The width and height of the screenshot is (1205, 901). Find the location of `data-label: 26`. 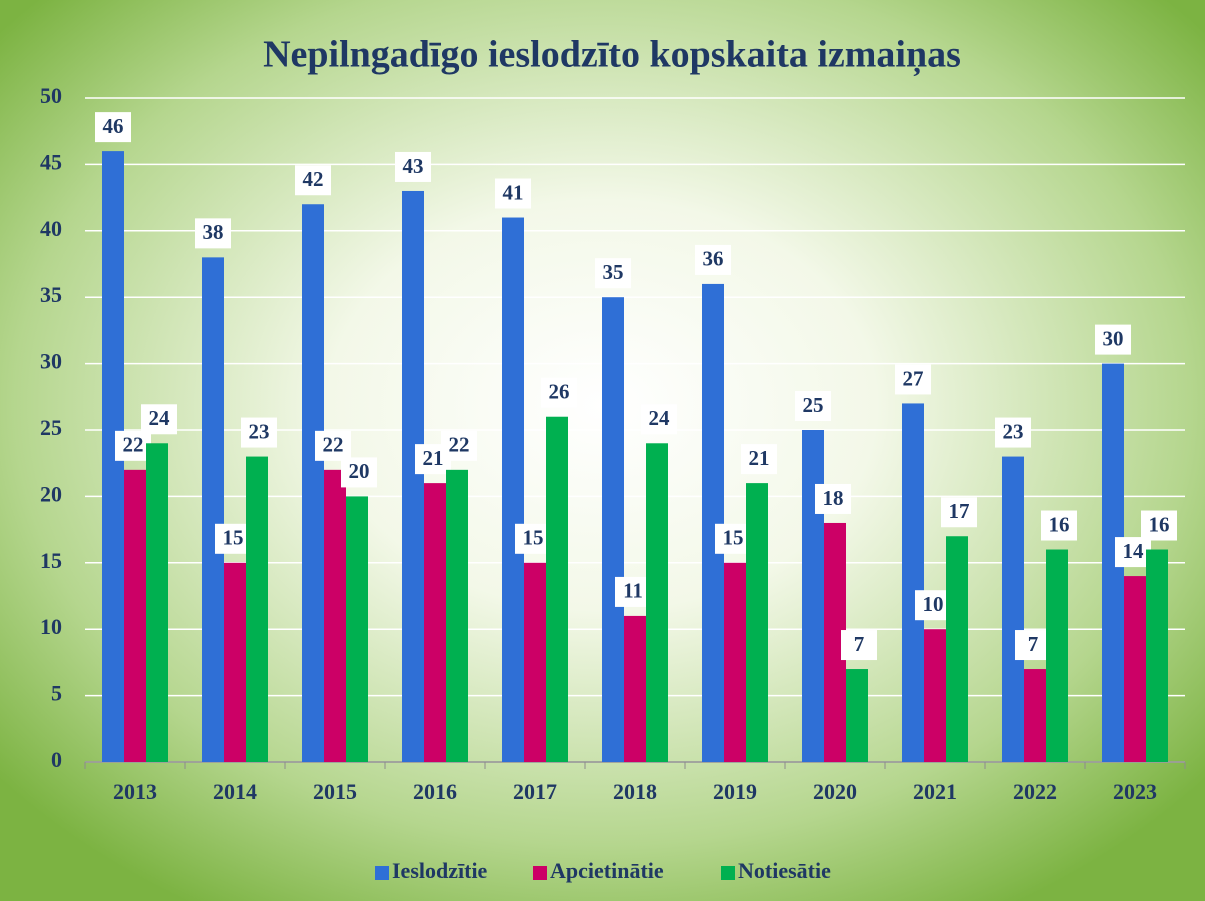

data-label: 26 is located at coordinates (559, 392).